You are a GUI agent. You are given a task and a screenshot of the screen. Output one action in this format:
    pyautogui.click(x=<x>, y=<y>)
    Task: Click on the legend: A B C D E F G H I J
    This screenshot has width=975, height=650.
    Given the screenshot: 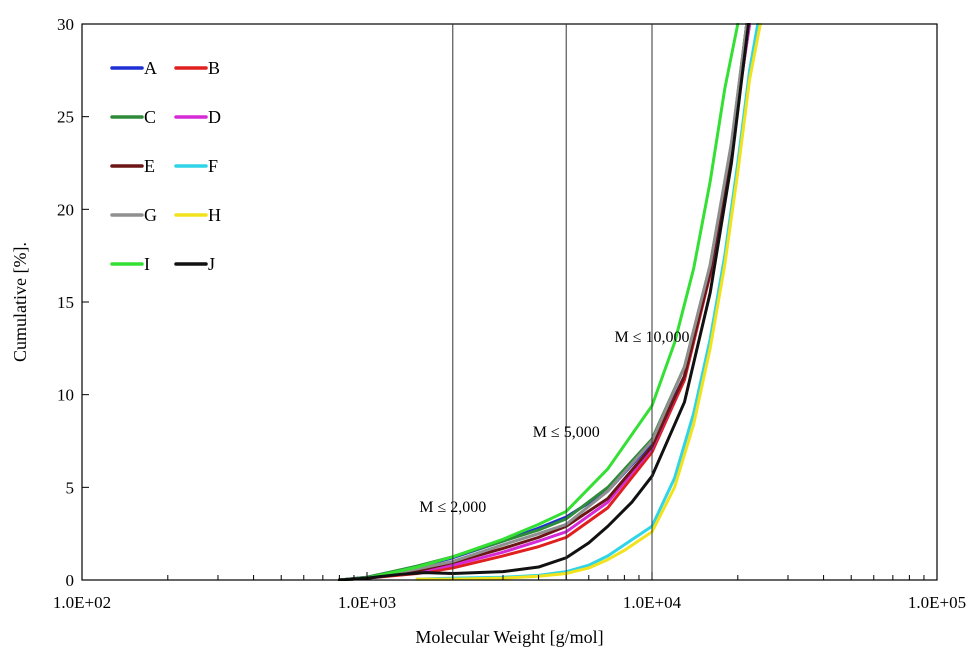 What is the action you would take?
    pyautogui.click(x=165, y=166)
    